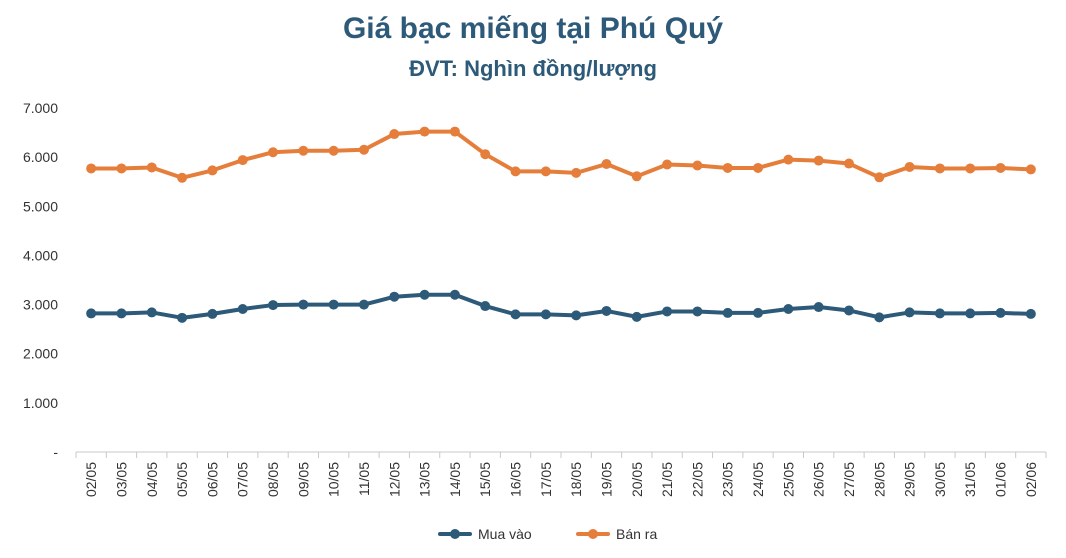  What do you see at coordinates (455, 479) in the screenshot?
I see `x-tick-label: 14/05` at bounding box center [455, 479].